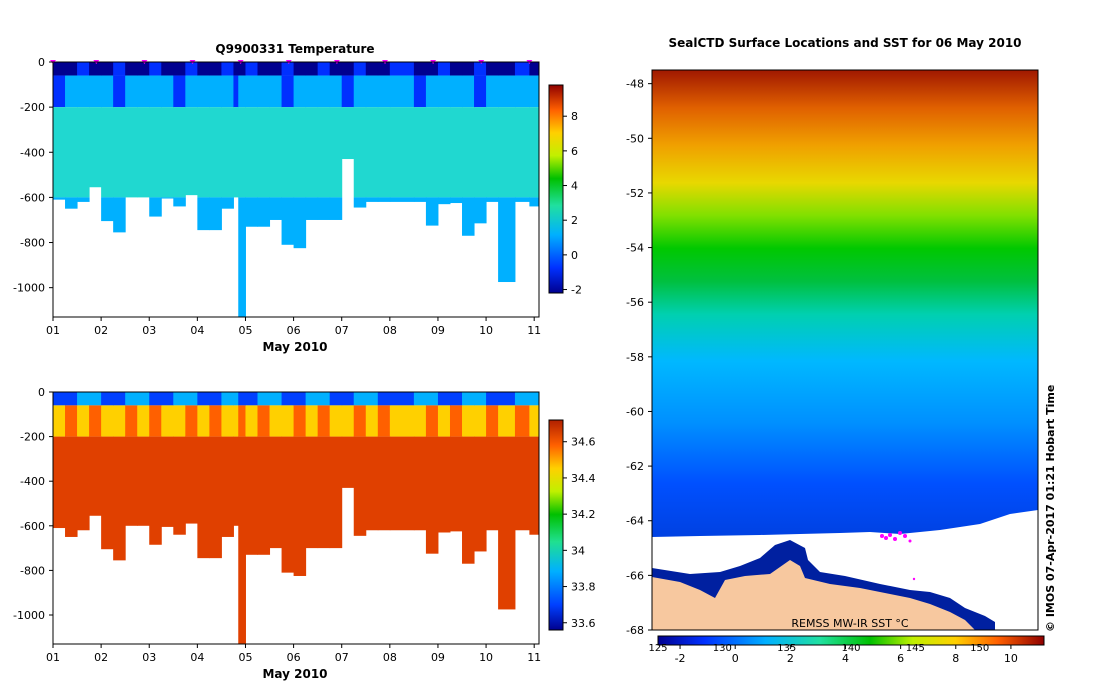 This screenshot has width=1099, height=700. What do you see at coordinates (583, 623) in the screenshot?
I see `colorbar-tick-label: 33.6` at bounding box center [583, 623].